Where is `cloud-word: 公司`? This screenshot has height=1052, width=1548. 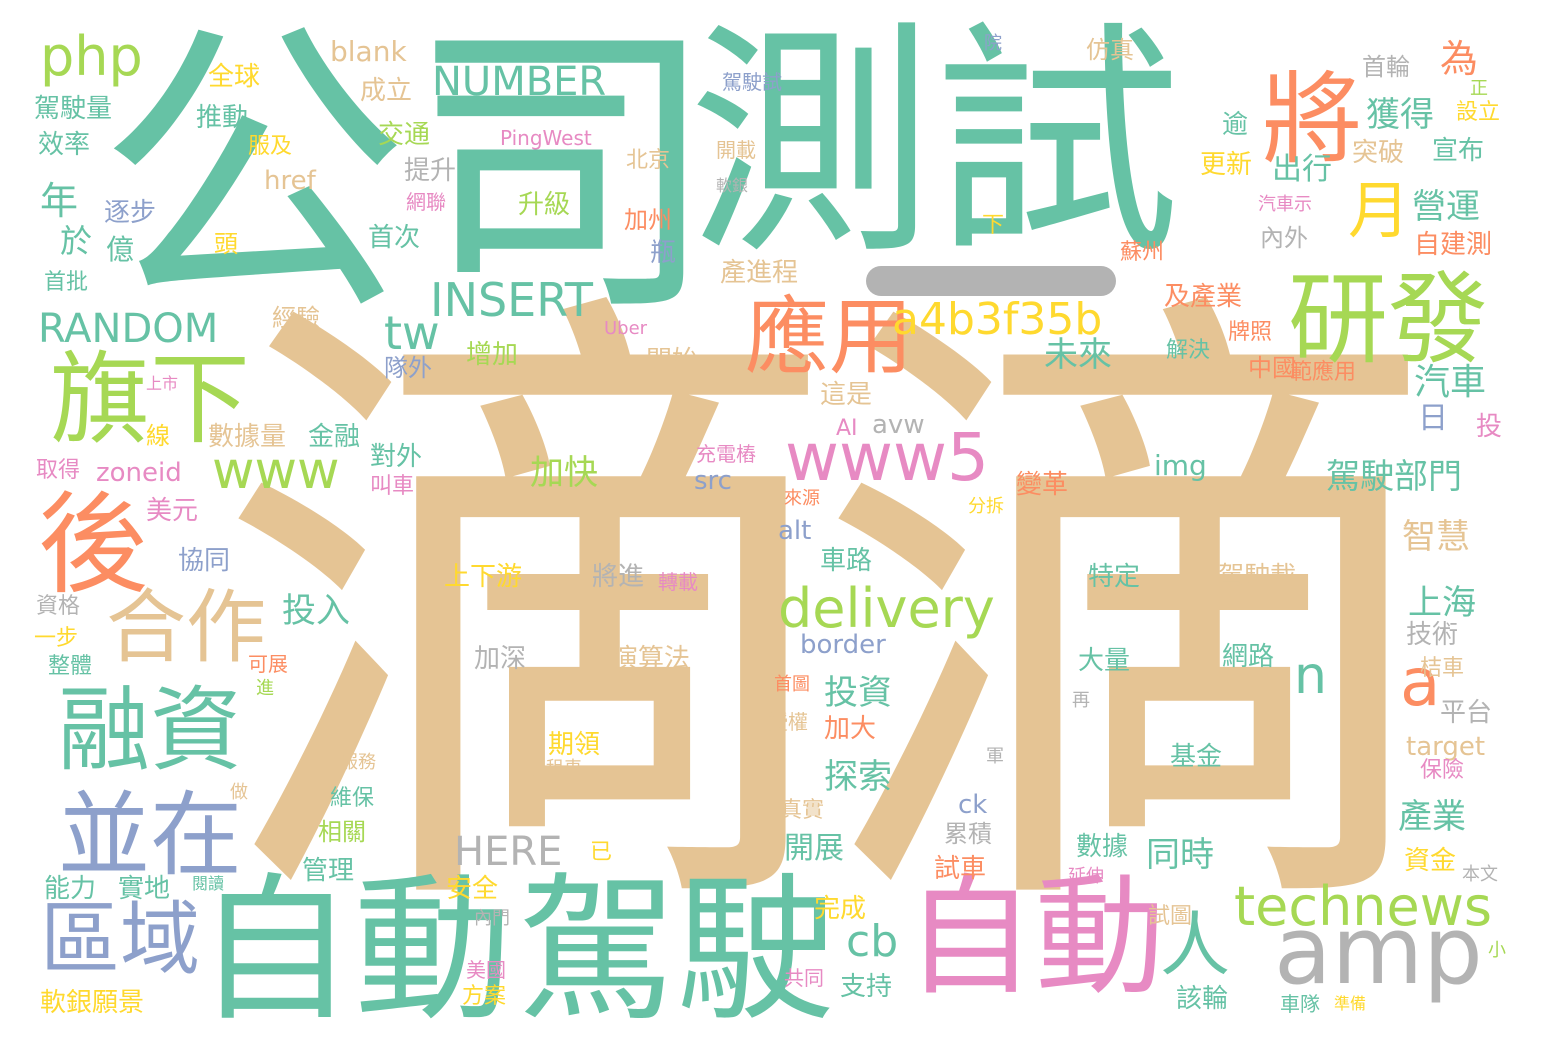
cloud-word: 公司 is located at coordinates (408, 177).